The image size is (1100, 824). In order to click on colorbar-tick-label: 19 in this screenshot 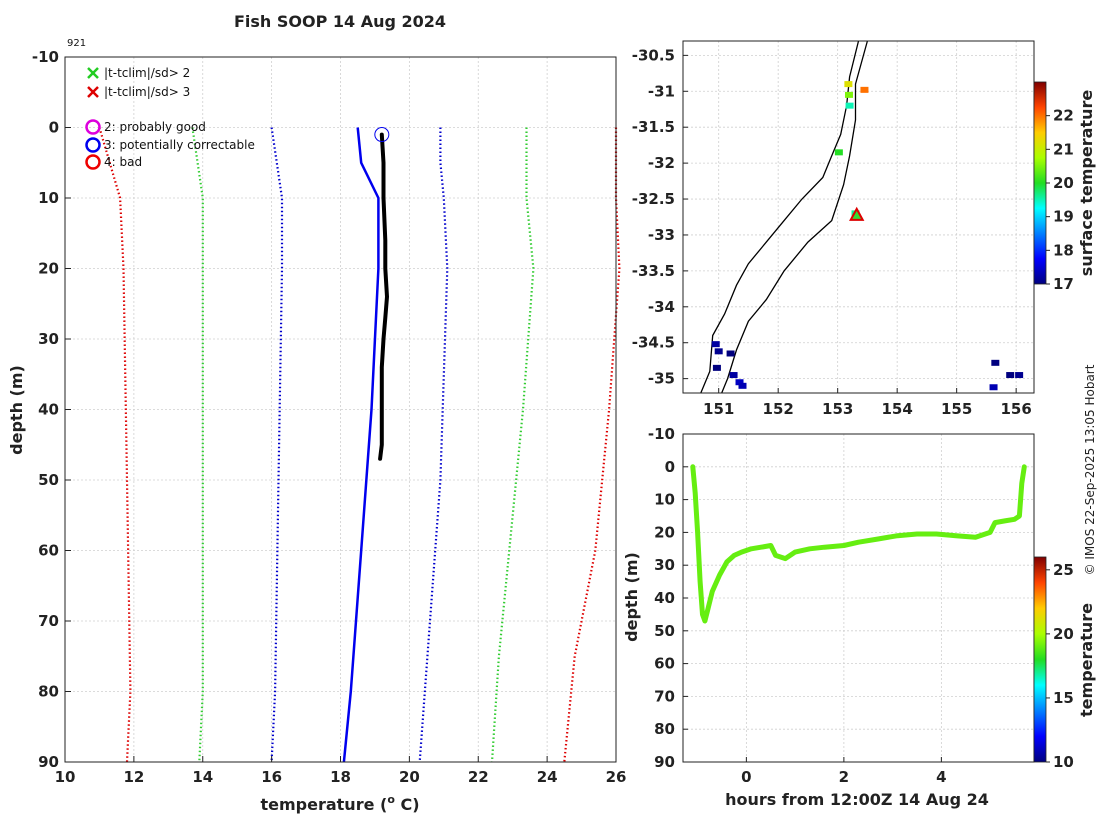, I will do `click(1063, 217)`.